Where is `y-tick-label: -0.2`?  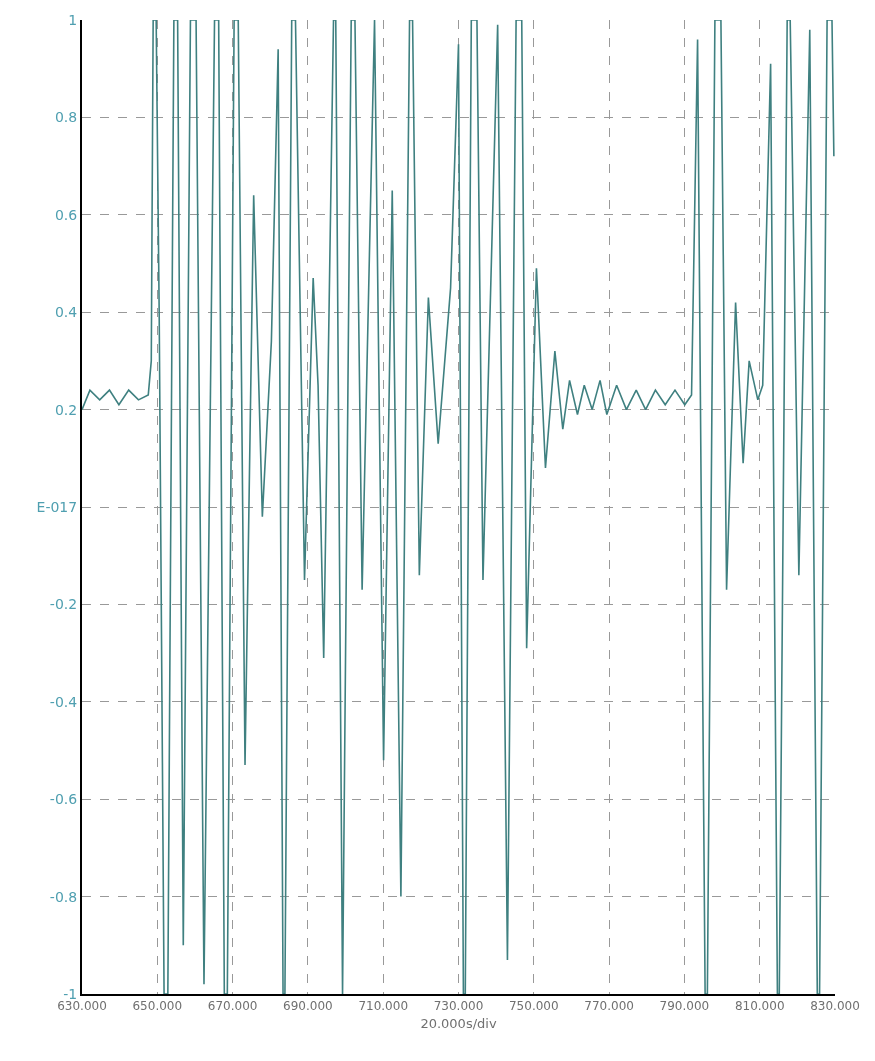 y-tick-label: -0.2 is located at coordinates (63, 604).